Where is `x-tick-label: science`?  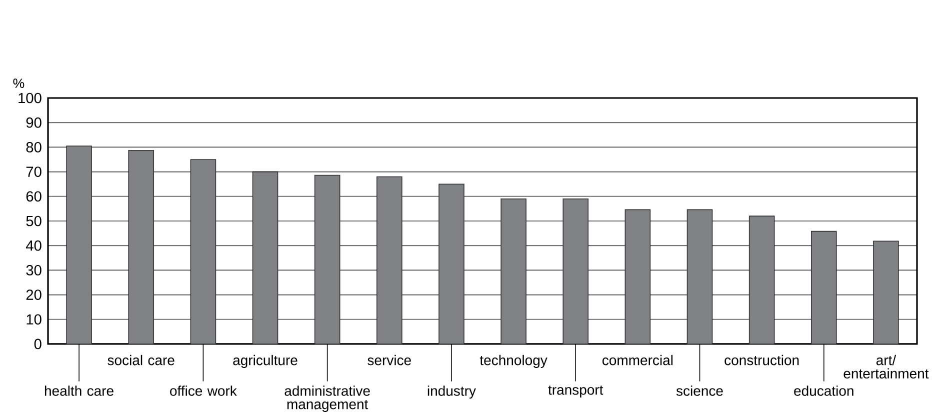 x-tick-label: science is located at coordinates (699, 391).